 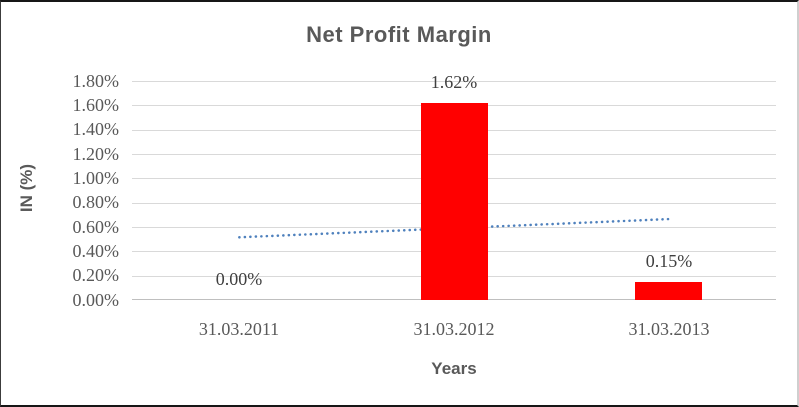 What do you see at coordinates (96, 227) in the screenshot?
I see `y-tick-label: 0.60%` at bounding box center [96, 227].